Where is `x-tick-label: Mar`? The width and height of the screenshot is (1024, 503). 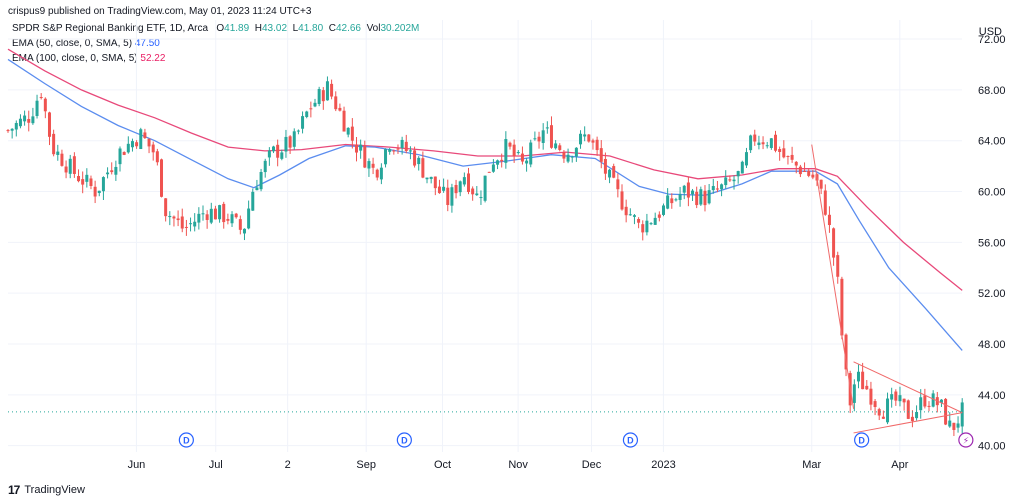 x-tick-label: Mar is located at coordinates (811, 465).